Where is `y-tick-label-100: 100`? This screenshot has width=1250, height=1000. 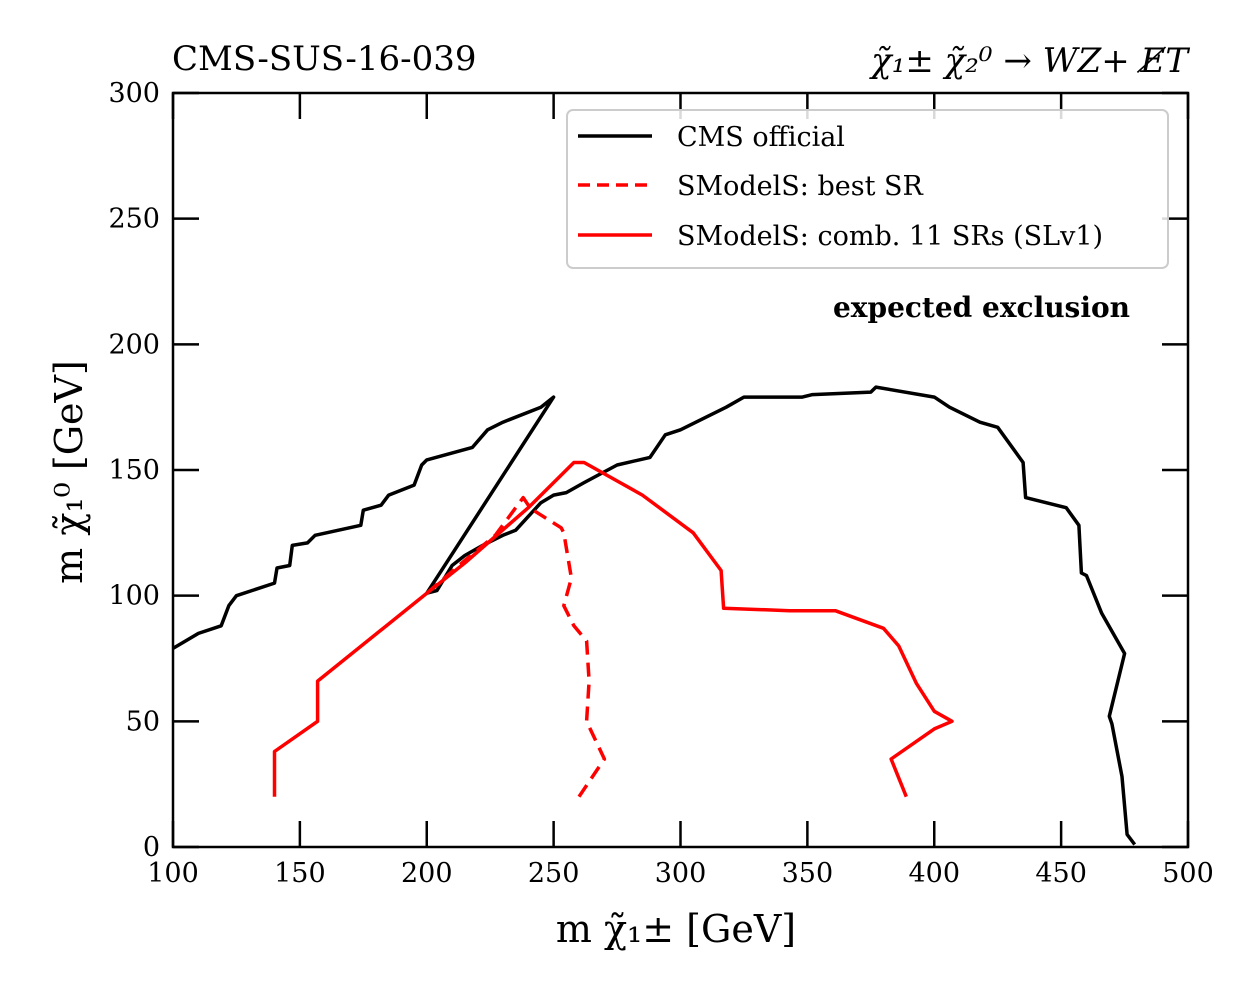
y-tick-label-100: 100 is located at coordinates (134, 596).